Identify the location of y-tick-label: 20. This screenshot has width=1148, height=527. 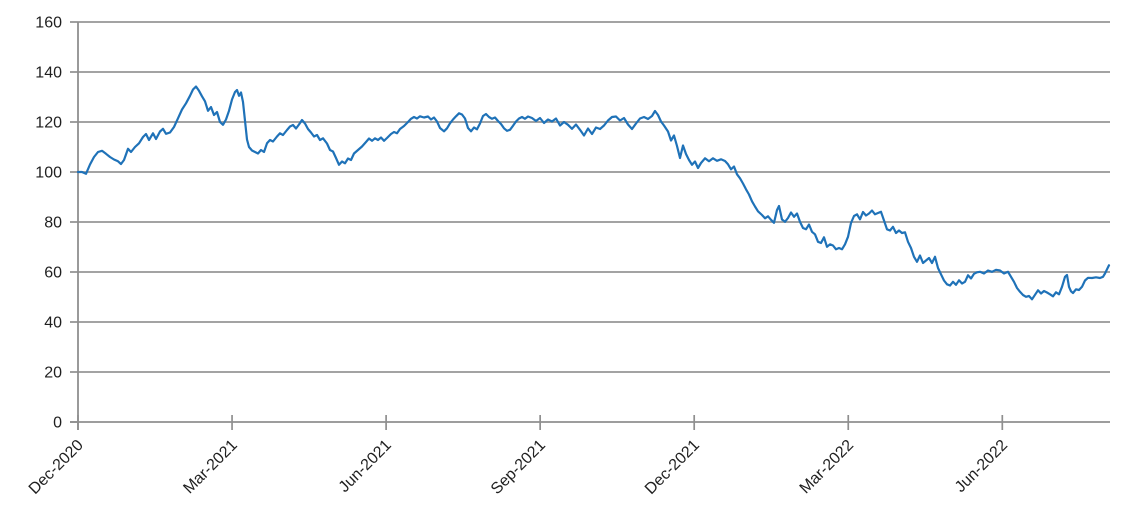
(53, 373).